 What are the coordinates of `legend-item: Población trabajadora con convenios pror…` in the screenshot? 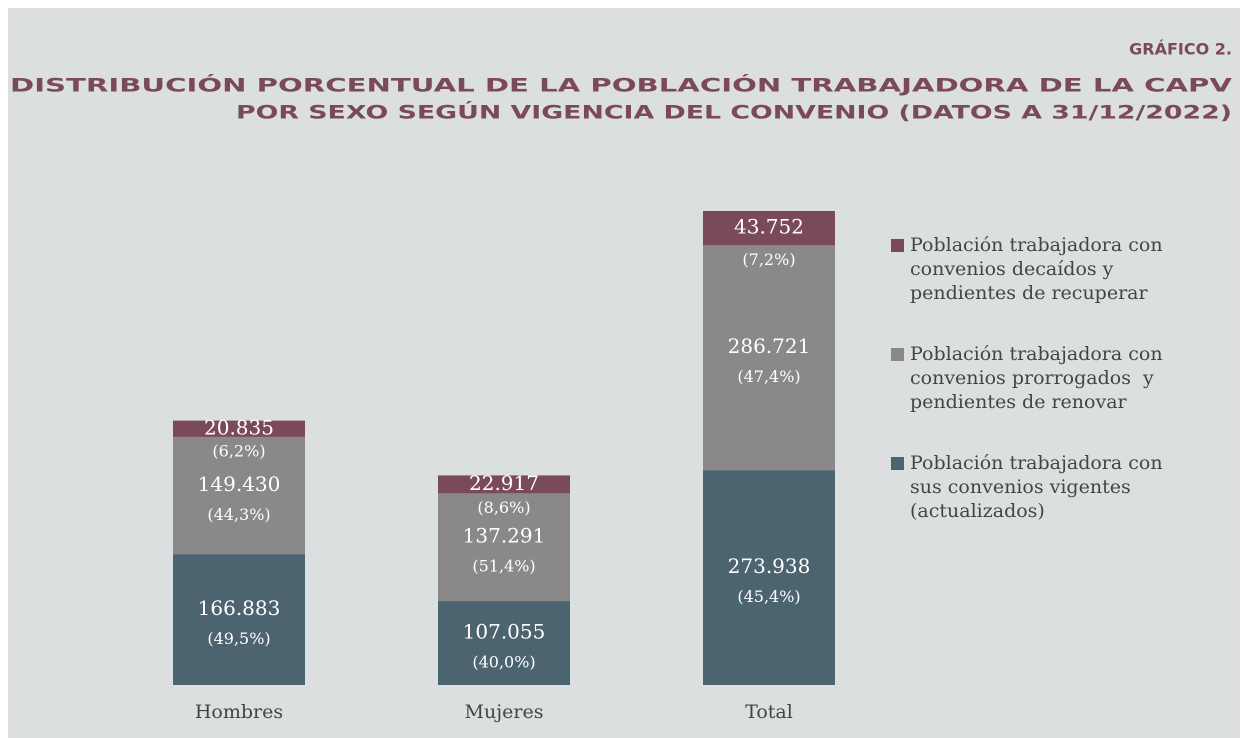 It's located at (1041, 378).